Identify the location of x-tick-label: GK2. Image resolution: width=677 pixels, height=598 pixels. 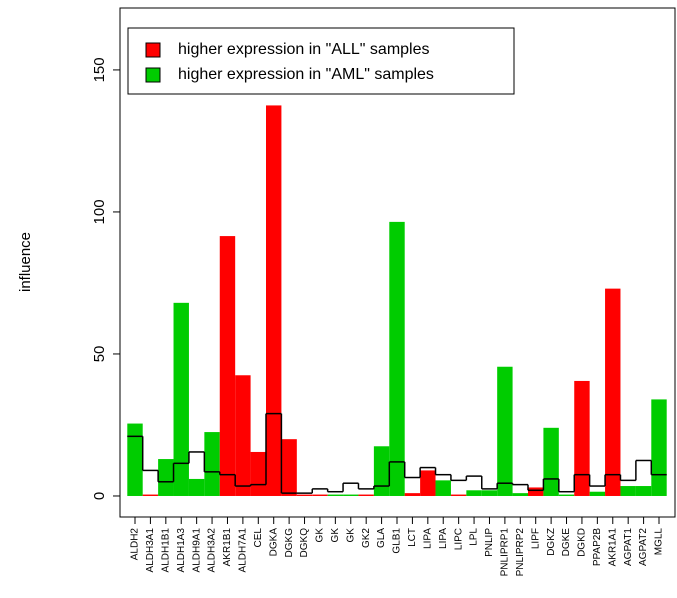
(366, 538).